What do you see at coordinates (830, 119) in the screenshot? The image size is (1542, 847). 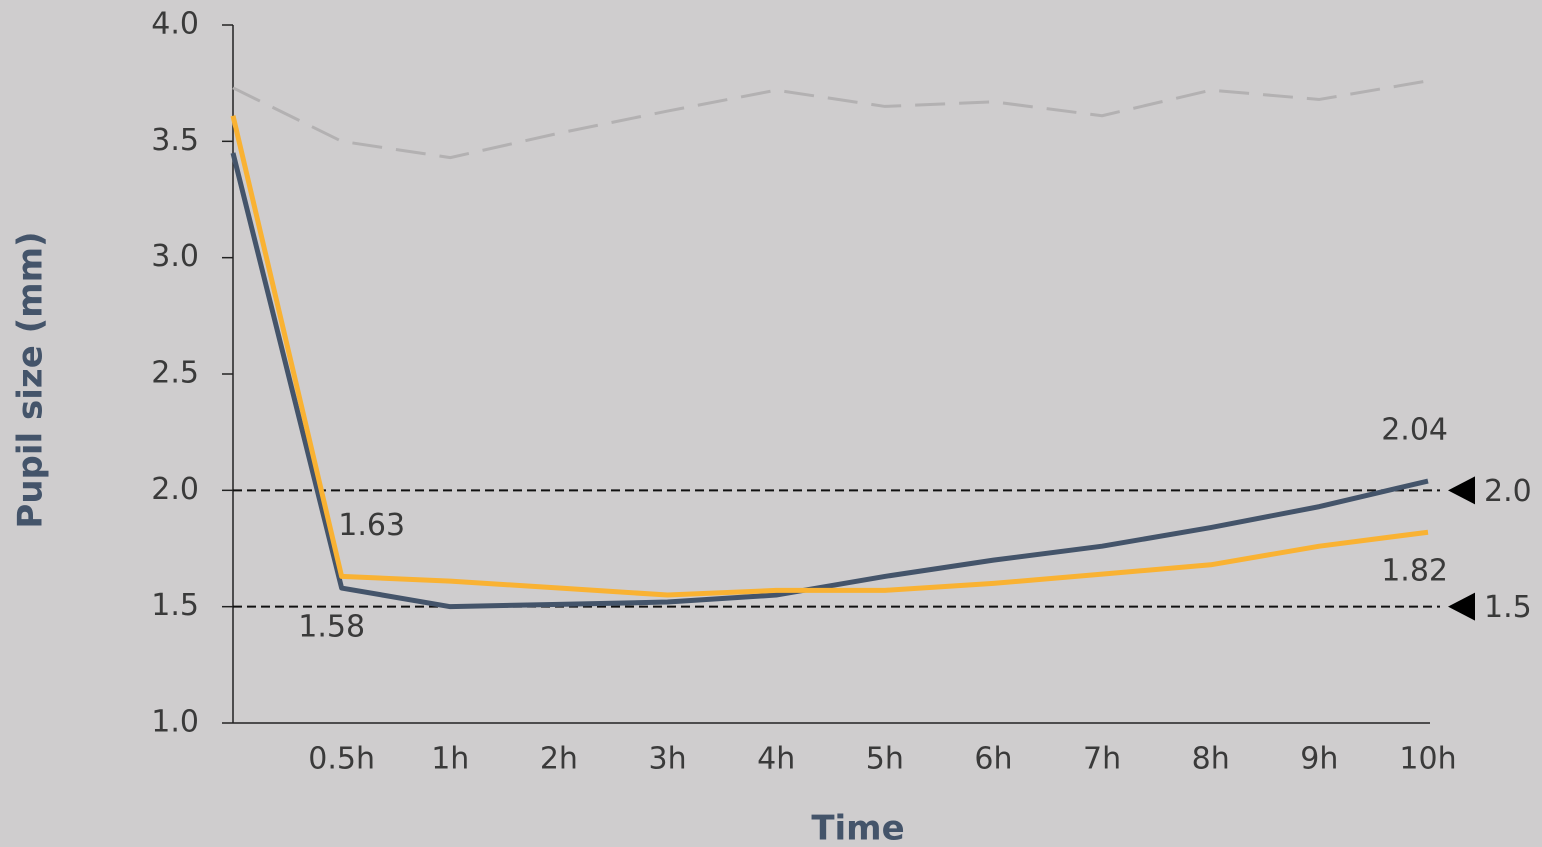 I see `series-line` at bounding box center [830, 119].